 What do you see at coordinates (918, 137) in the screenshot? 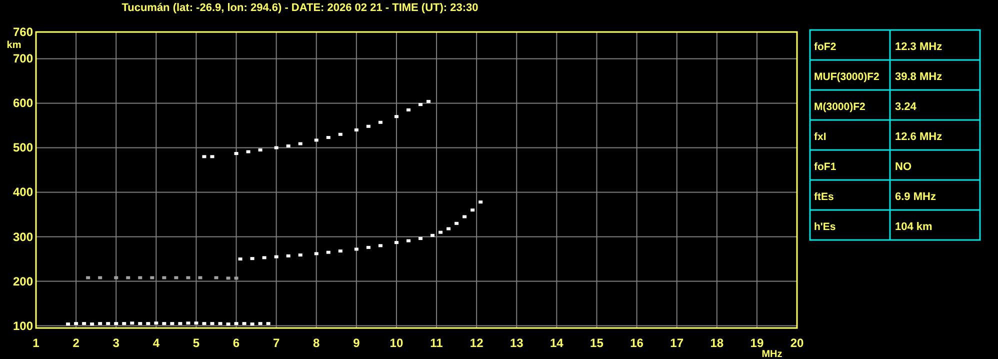
I see `text: 12.6 MHz` at bounding box center [918, 137].